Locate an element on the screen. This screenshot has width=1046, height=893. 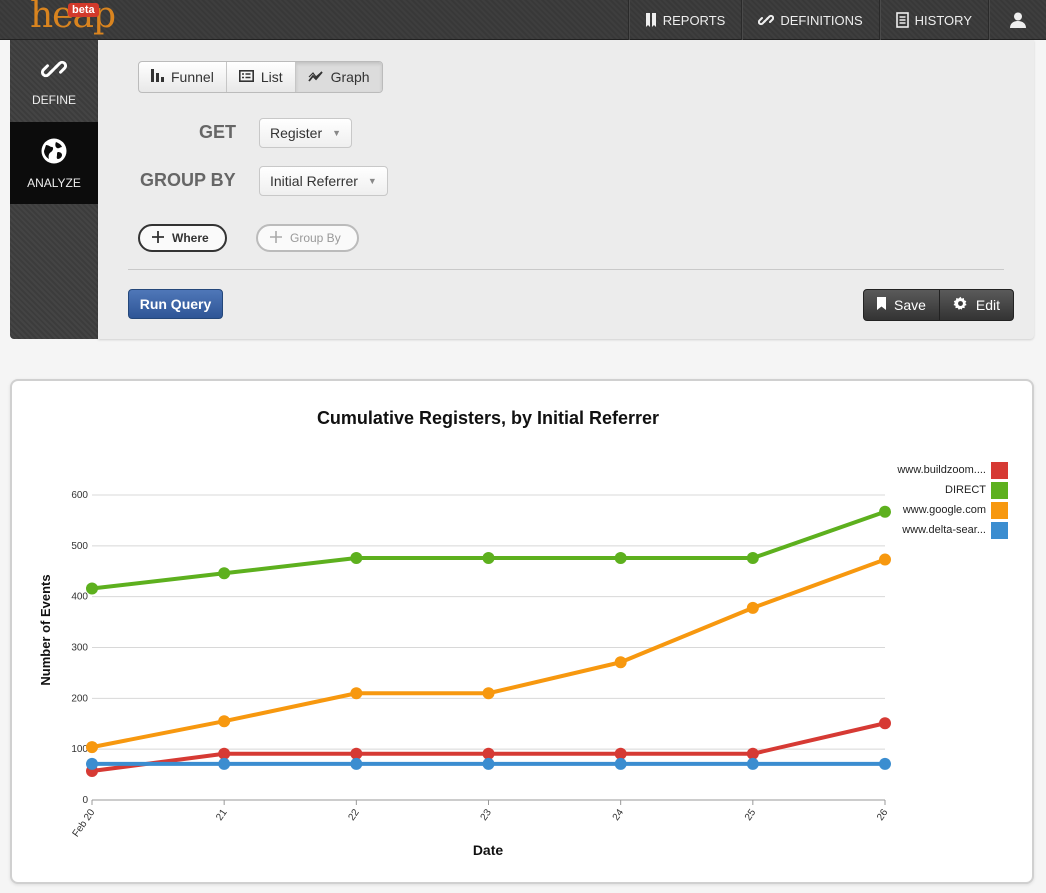
nav-history: HISTORY is located at coordinates (933, 20).